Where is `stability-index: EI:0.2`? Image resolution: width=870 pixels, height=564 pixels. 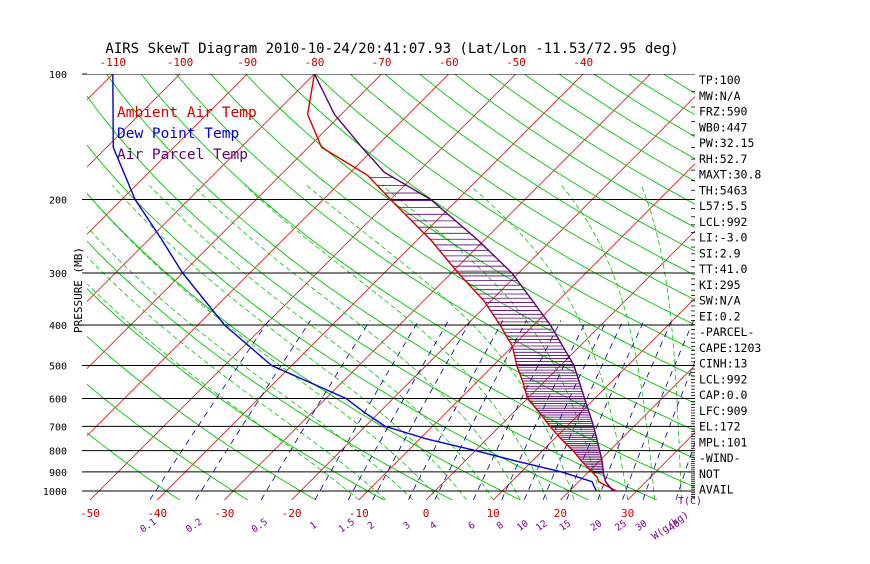
stability-index: EI:0.2 is located at coordinates (720, 316).